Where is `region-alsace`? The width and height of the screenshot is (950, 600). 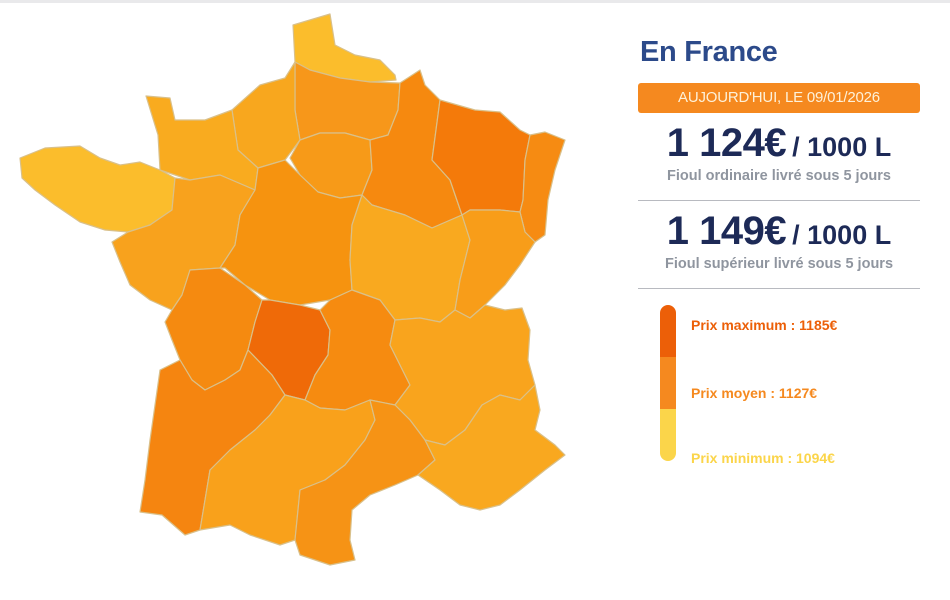 region-alsace is located at coordinates (542, 187).